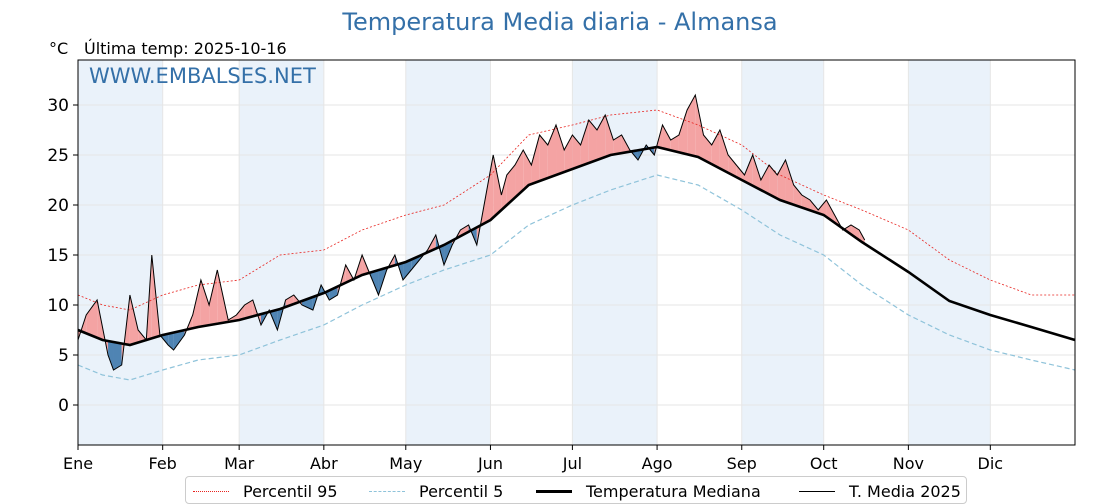 The image size is (1120, 504). I want to click on y-axis-unit: °C, so click(59, 48).